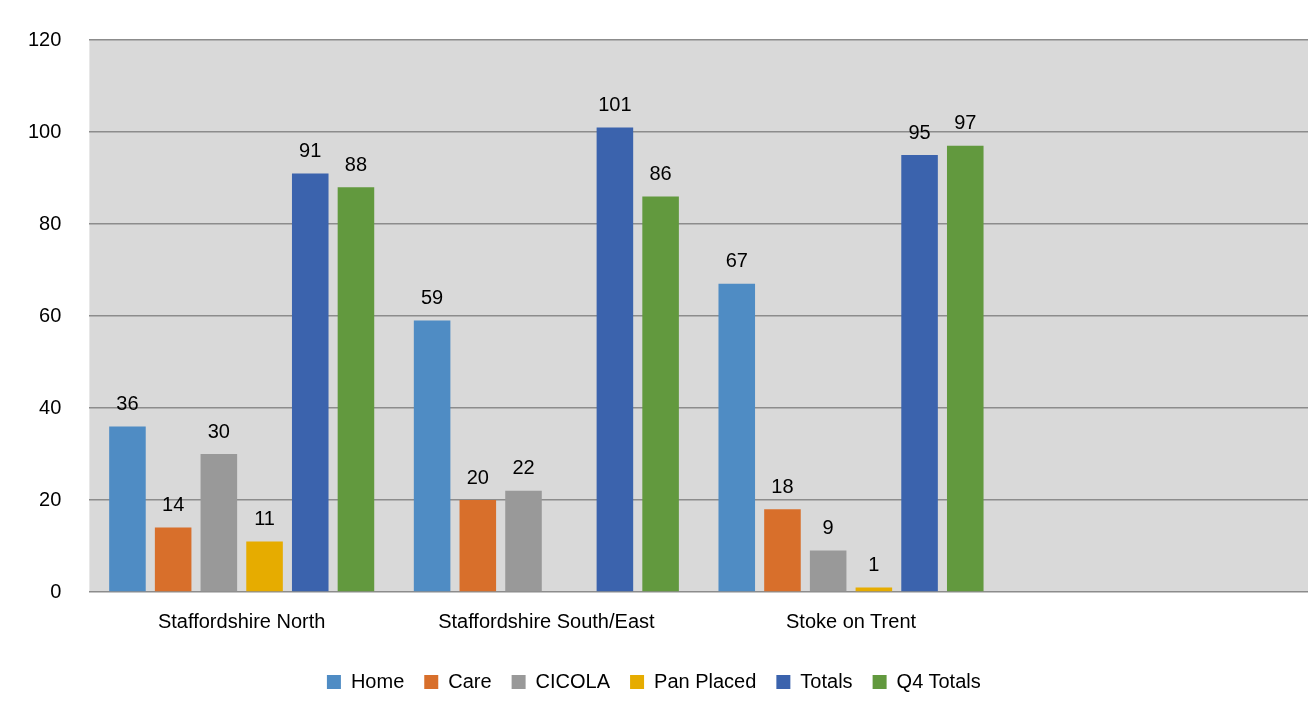 Image resolution: width=1308 pixels, height=702 pixels. I want to click on x-tick-label: Stoke on Trent, so click(851, 620).